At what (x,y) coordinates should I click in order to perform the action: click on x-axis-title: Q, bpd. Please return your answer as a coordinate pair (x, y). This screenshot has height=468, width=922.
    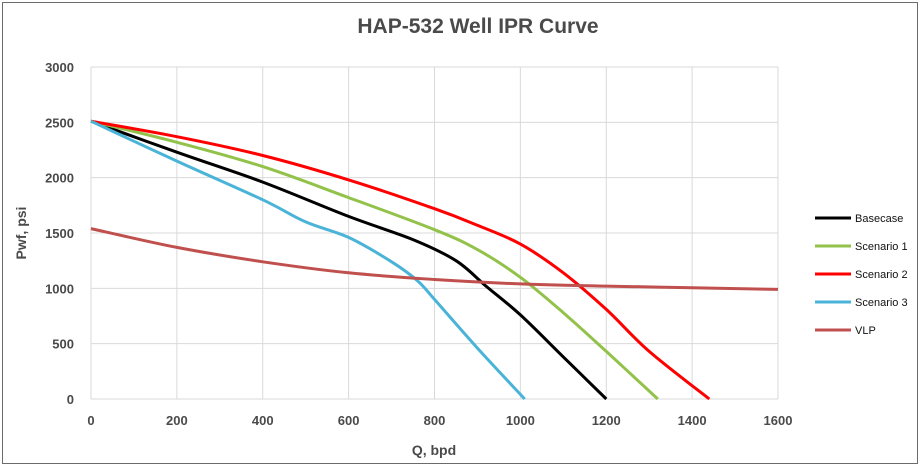
    Looking at the image, I should click on (434, 450).